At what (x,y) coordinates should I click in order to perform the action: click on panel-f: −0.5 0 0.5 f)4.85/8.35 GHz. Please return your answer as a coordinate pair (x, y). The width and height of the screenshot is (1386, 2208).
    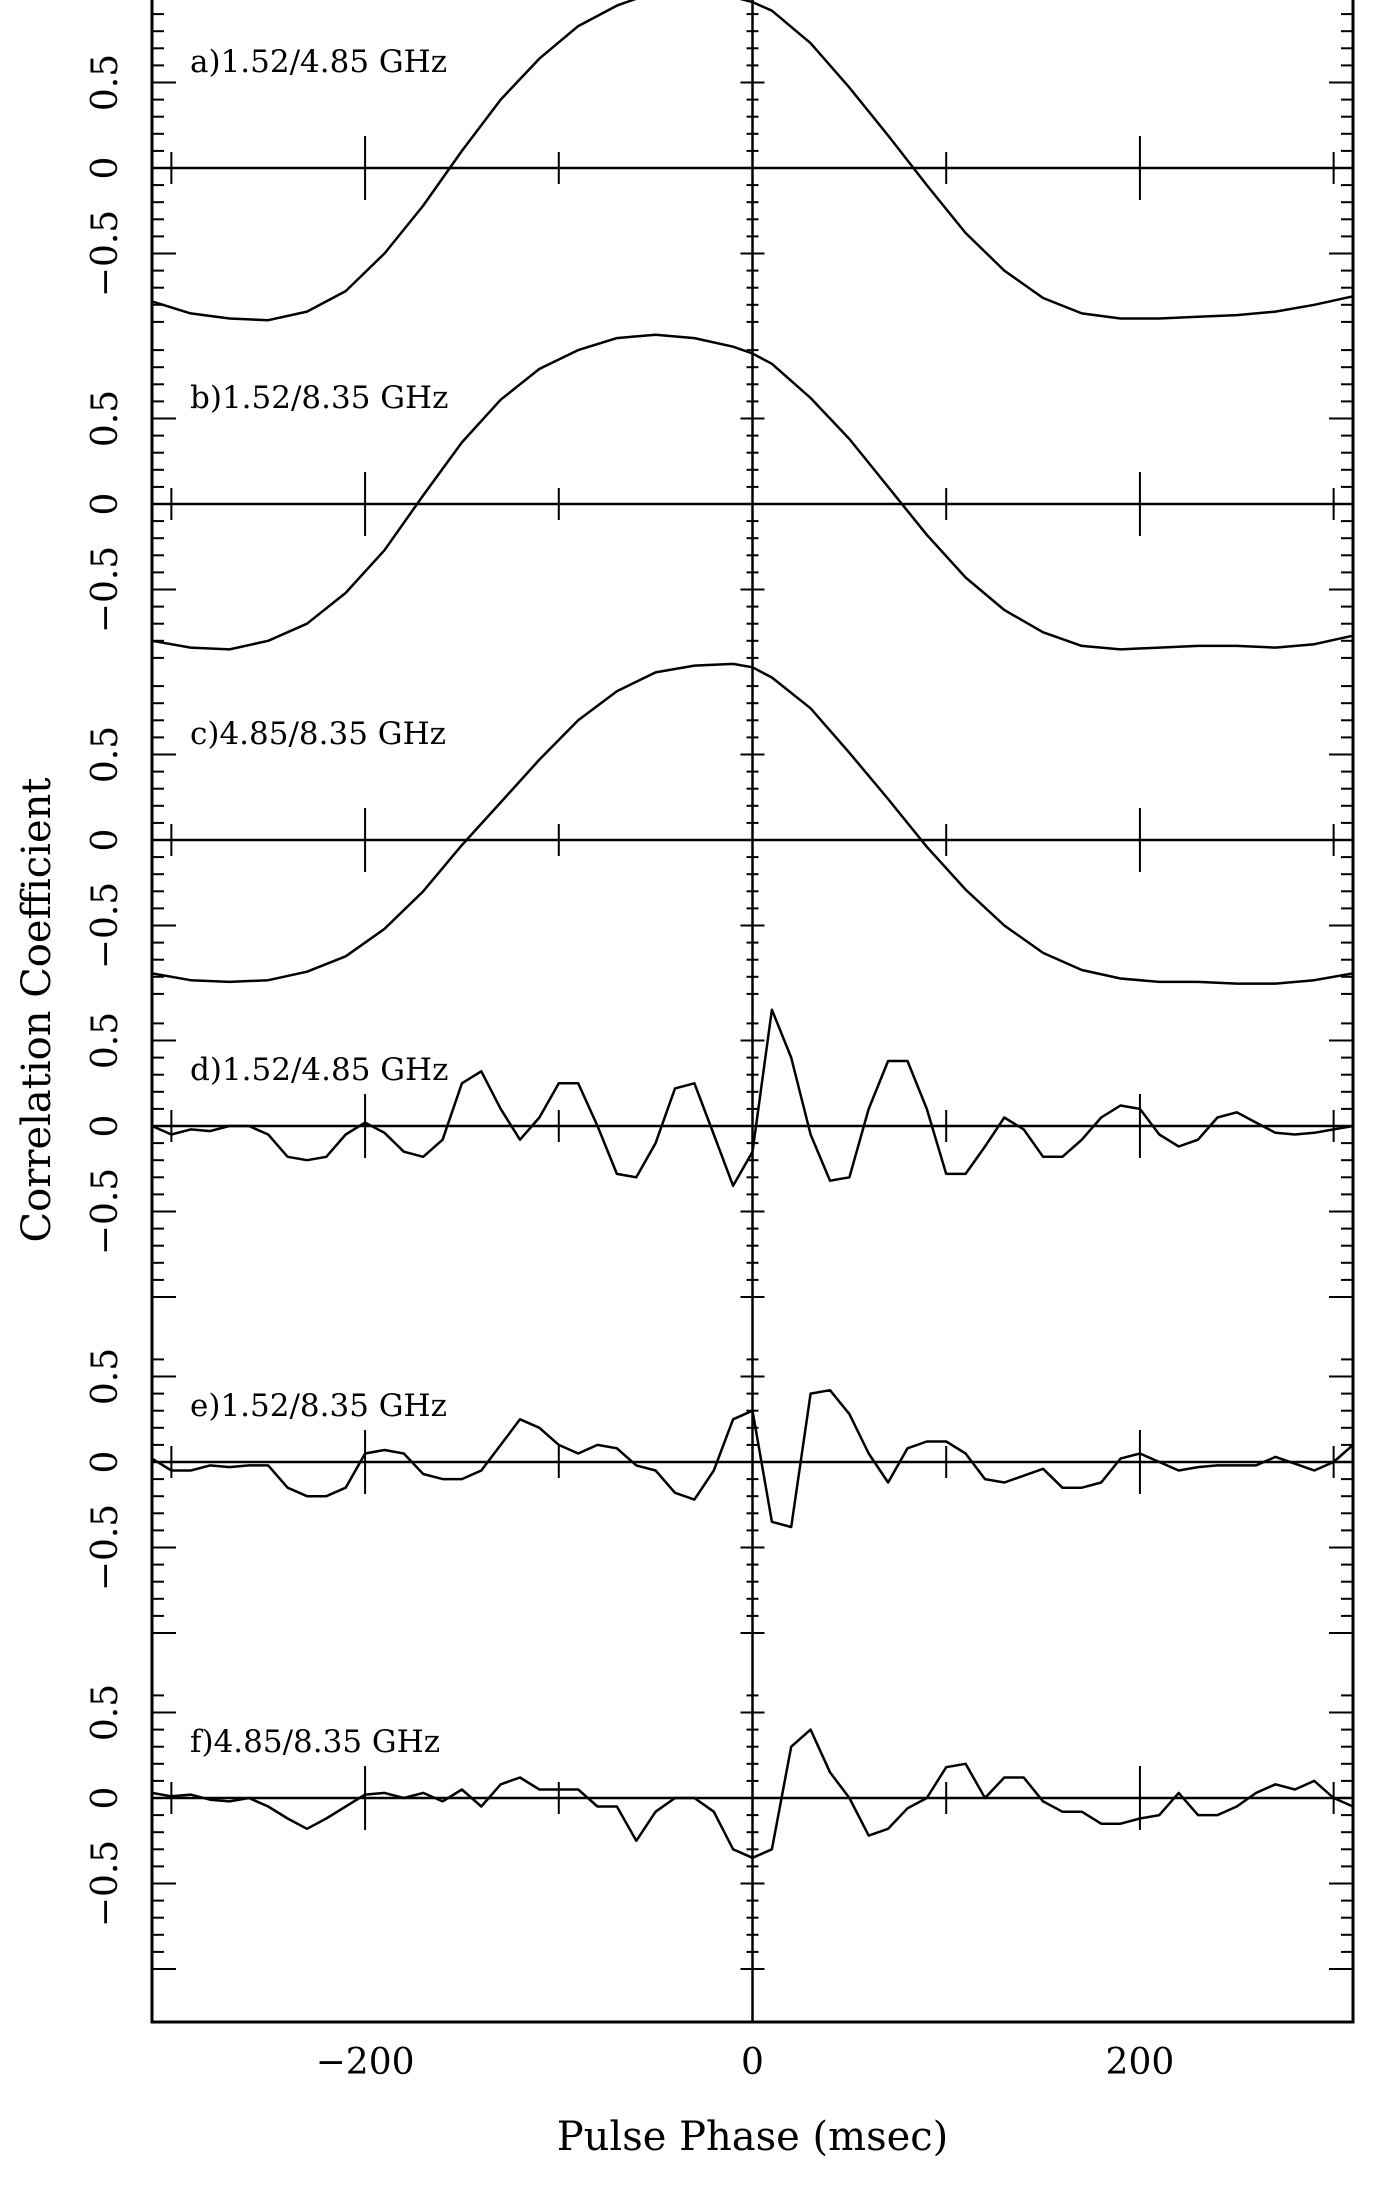
    Looking at the image, I should click on (719, 1827).